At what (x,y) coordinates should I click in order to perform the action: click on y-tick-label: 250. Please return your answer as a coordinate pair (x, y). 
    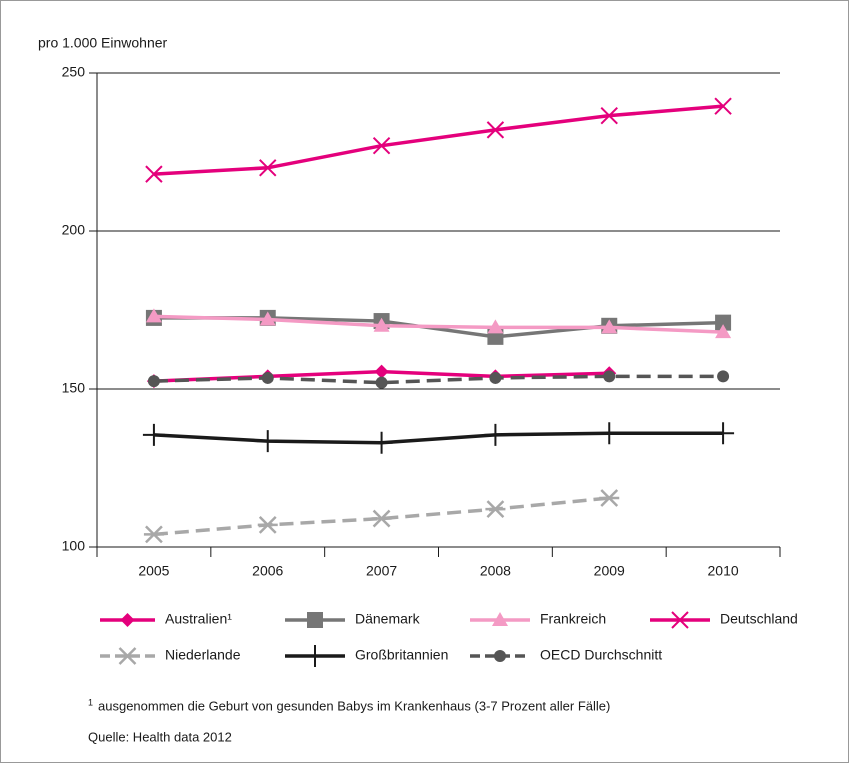
    Looking at the image, I should click on (74, 72).